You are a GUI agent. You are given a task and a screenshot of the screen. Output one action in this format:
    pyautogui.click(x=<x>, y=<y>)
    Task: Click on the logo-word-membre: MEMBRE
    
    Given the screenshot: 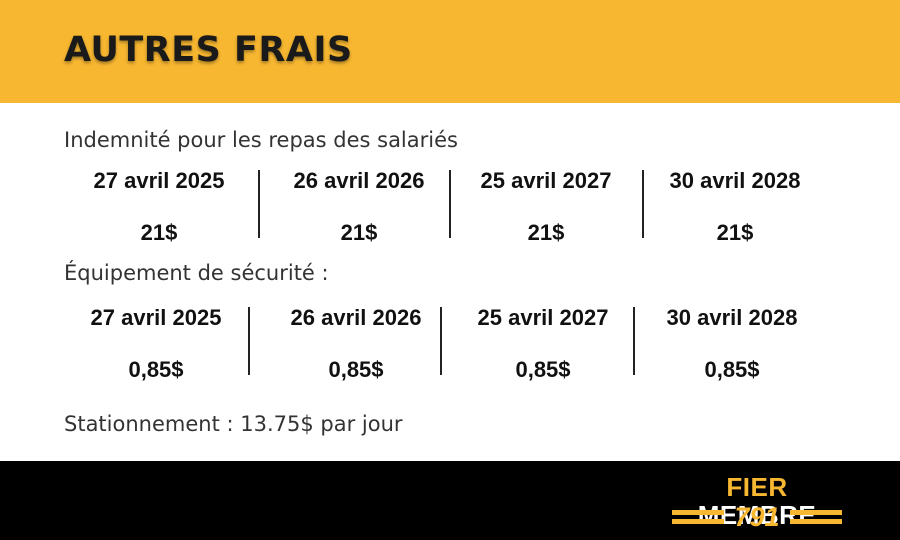 What is the action you would take?
    pyautogui.click(x=757, y=515)
    